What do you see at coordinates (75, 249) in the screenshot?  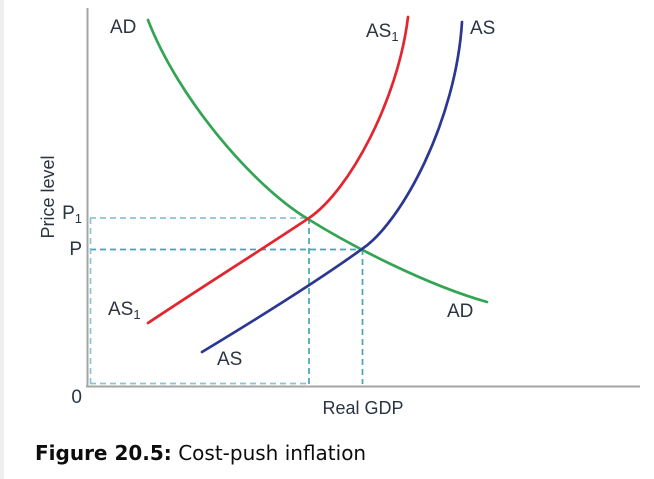 I see `price-p-label: P` at bounding box center [75, 249].